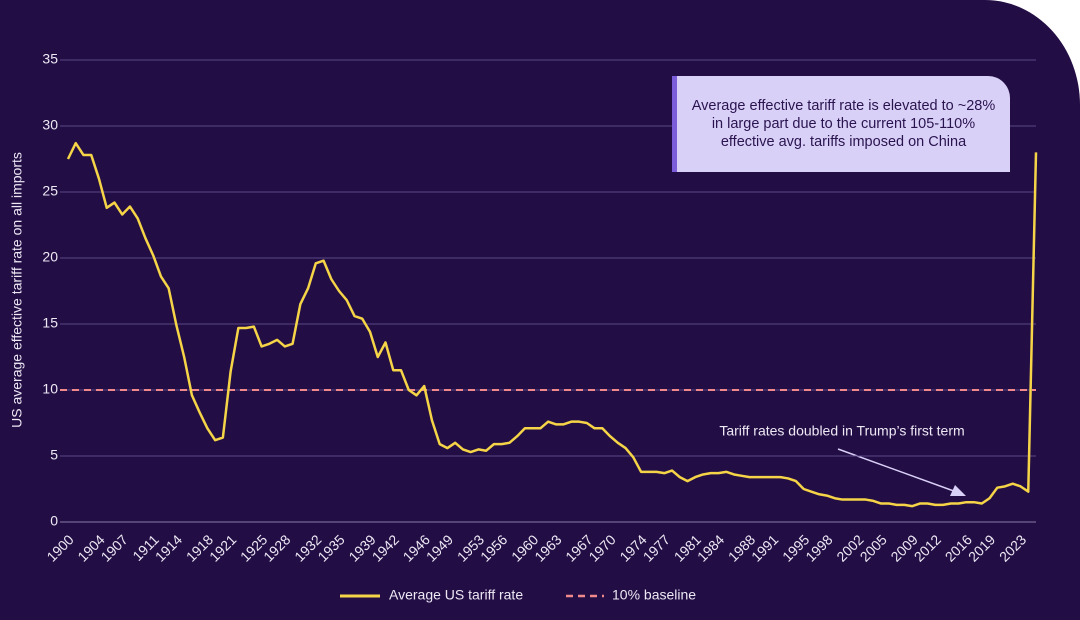 The height and width of the screenshot is (620, 1080). I want to click on x-tick-label: 1935, so click(330, 547).